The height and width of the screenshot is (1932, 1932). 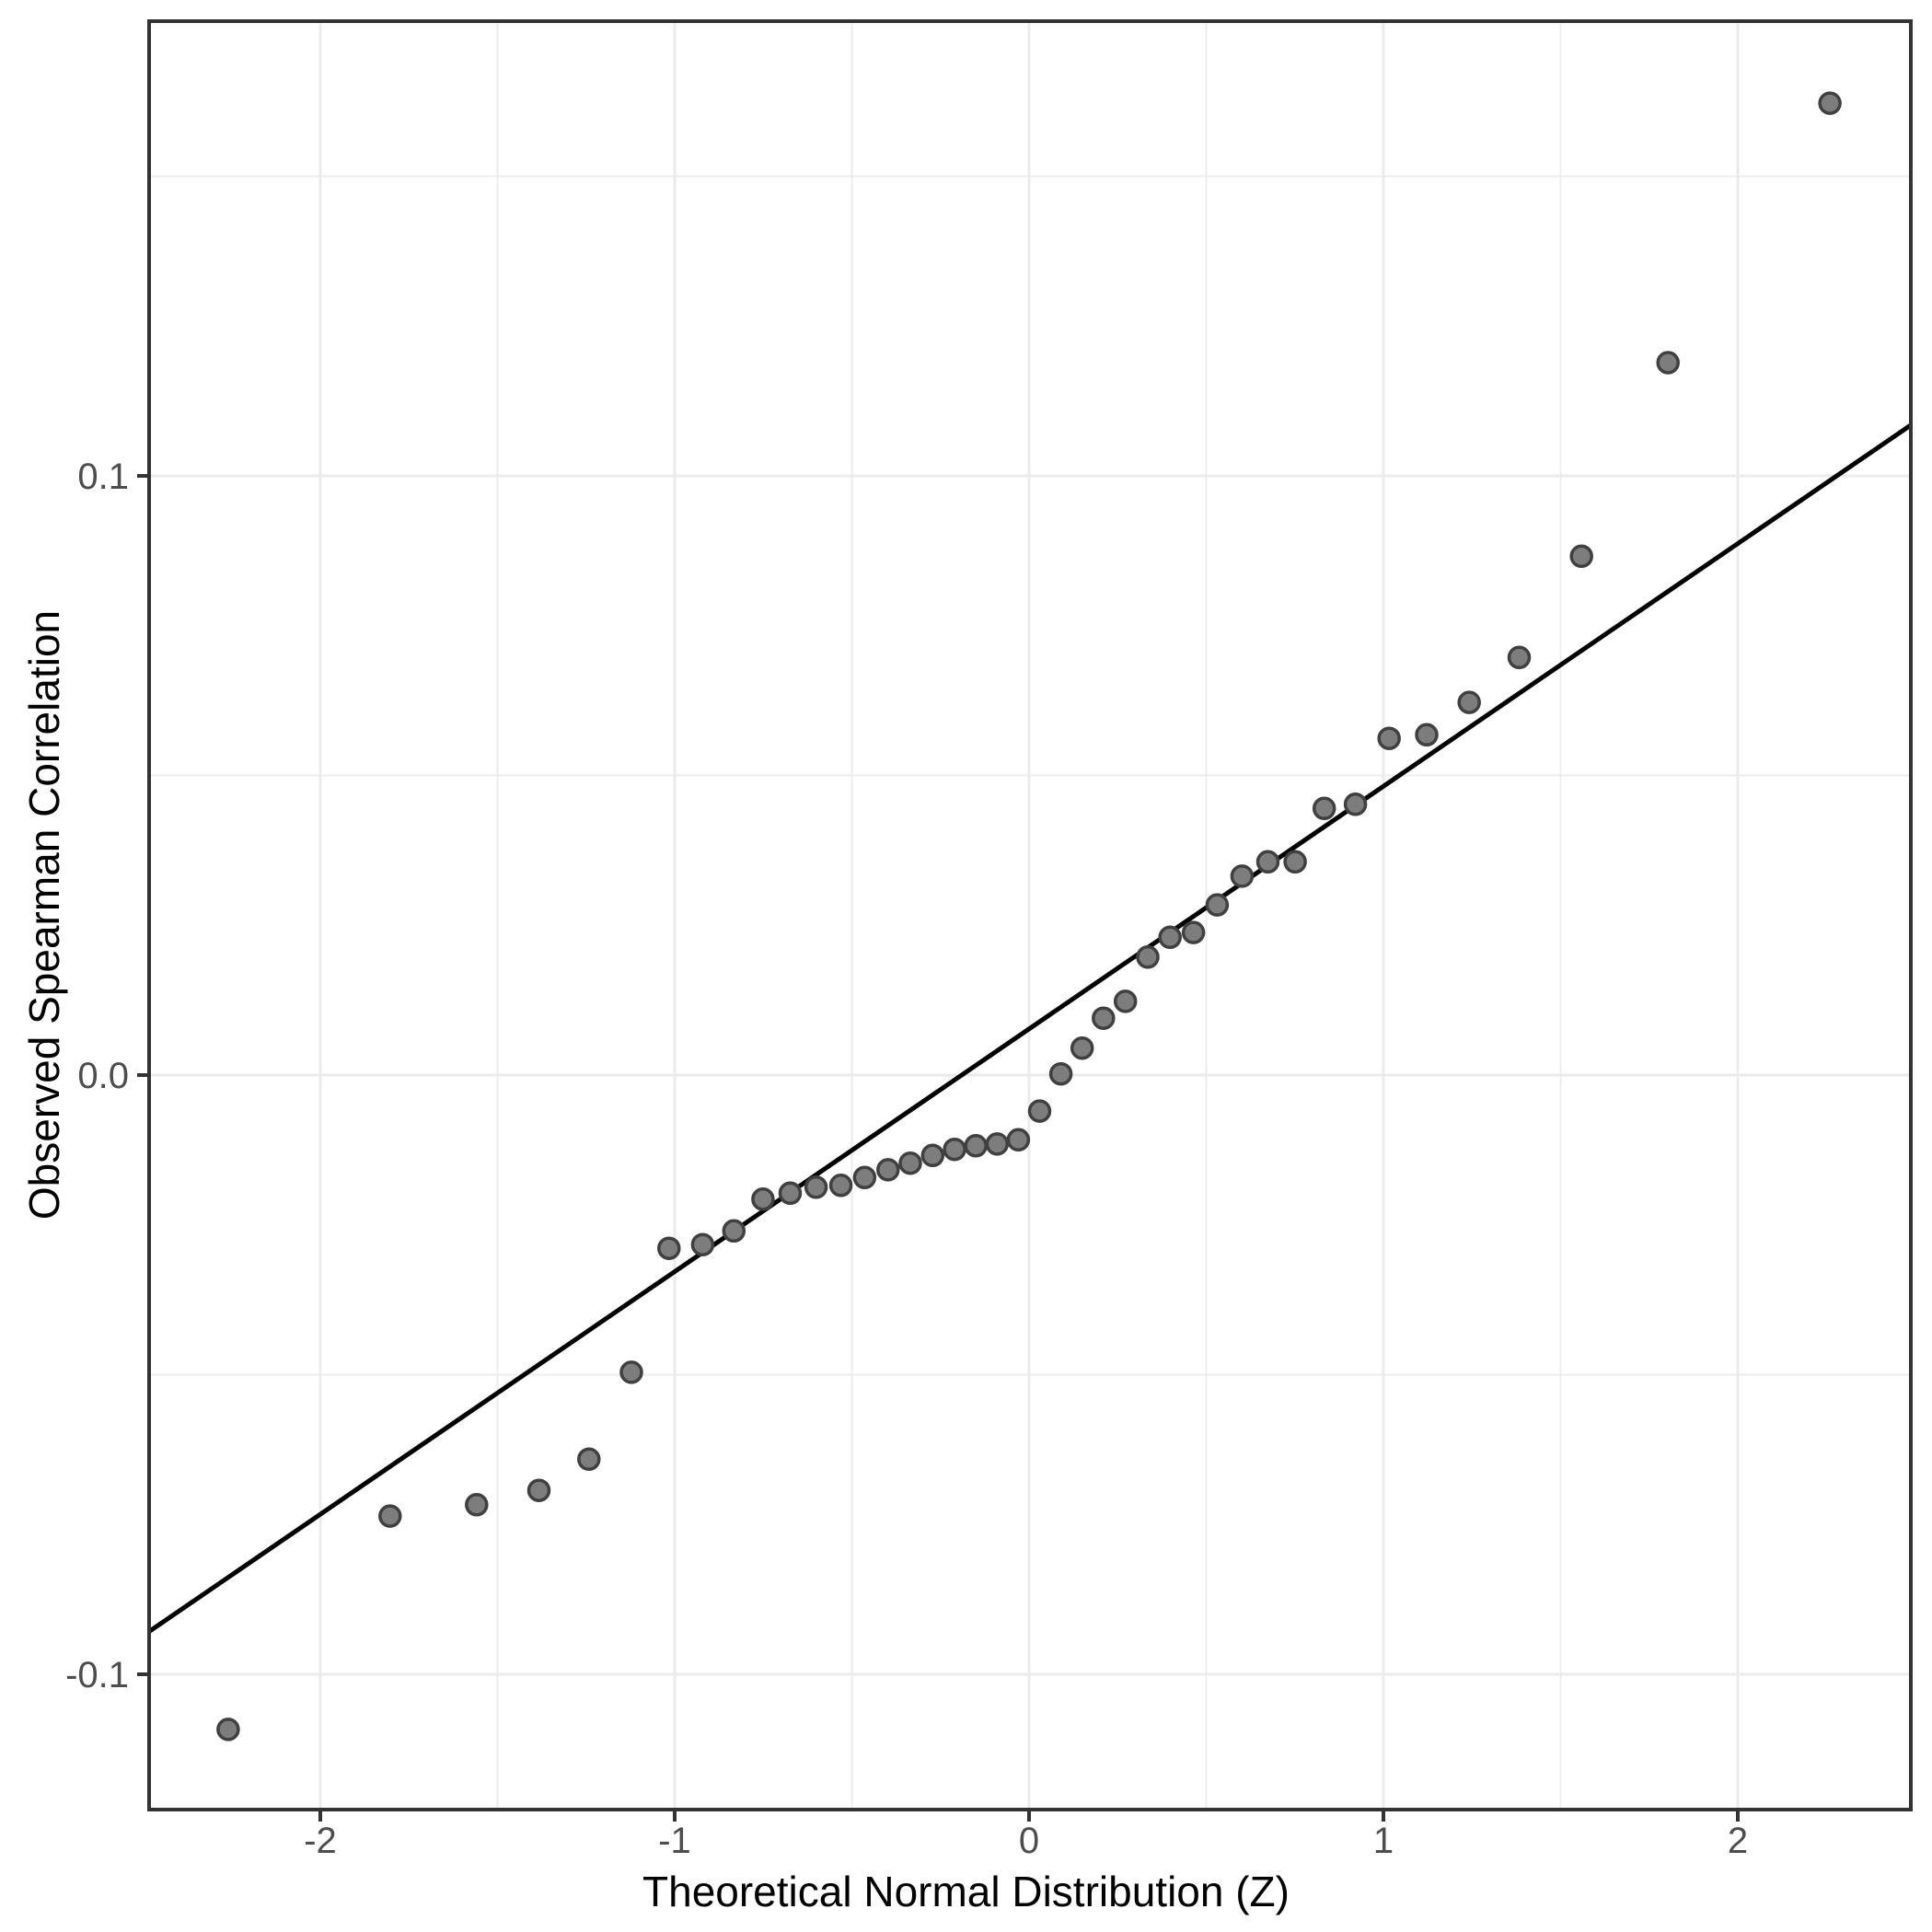 What do you see at coordinates (97, 1675) in the screenshot?
I see `y-tick-label: -0.1` at bounding box center [97, 1675].